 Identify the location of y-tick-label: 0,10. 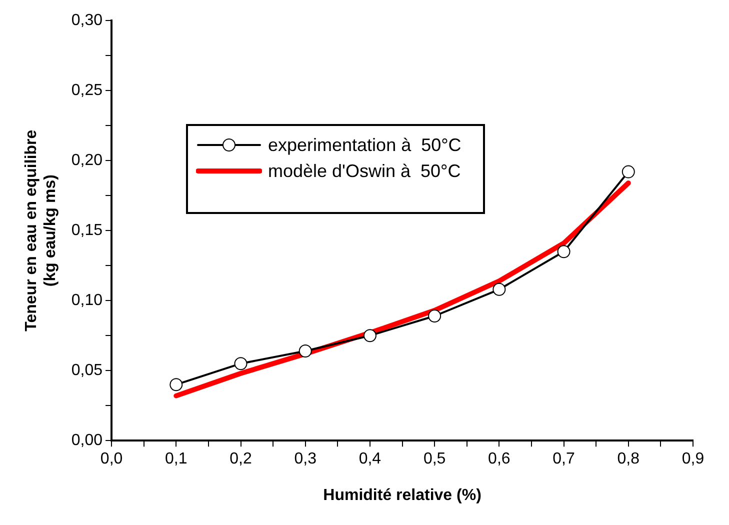
(87, 301).